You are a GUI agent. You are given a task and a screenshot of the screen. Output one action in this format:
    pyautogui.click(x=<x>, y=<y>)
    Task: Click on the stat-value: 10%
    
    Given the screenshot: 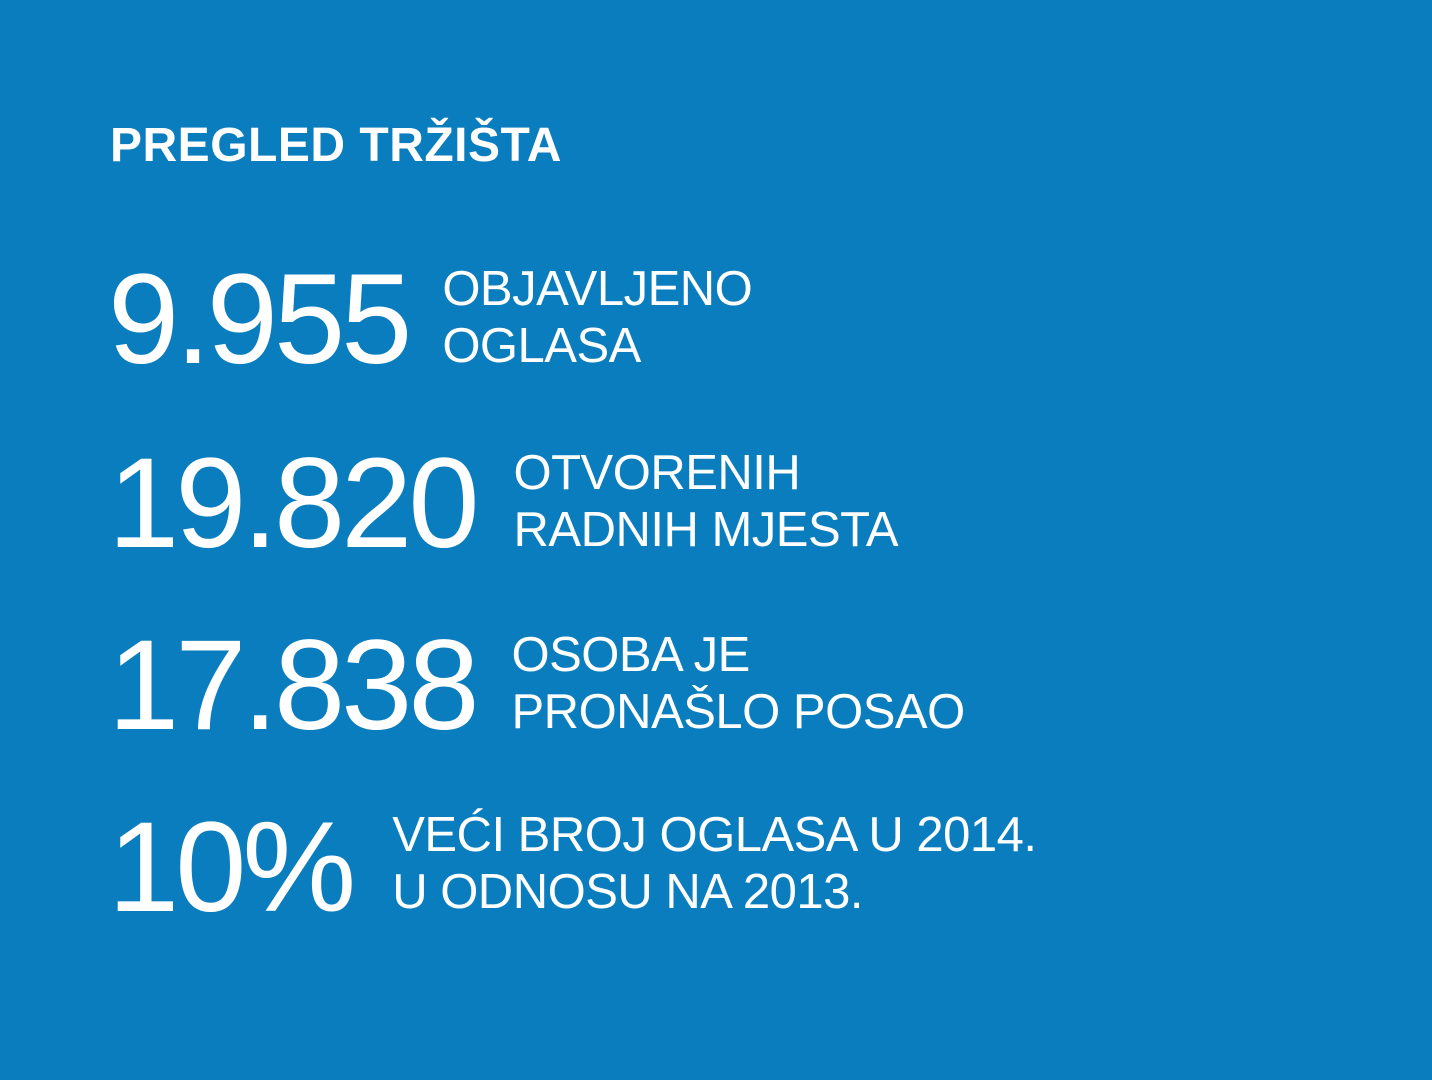 What is the action you would take?
    pyautogui.click(x=232, y=867)
    